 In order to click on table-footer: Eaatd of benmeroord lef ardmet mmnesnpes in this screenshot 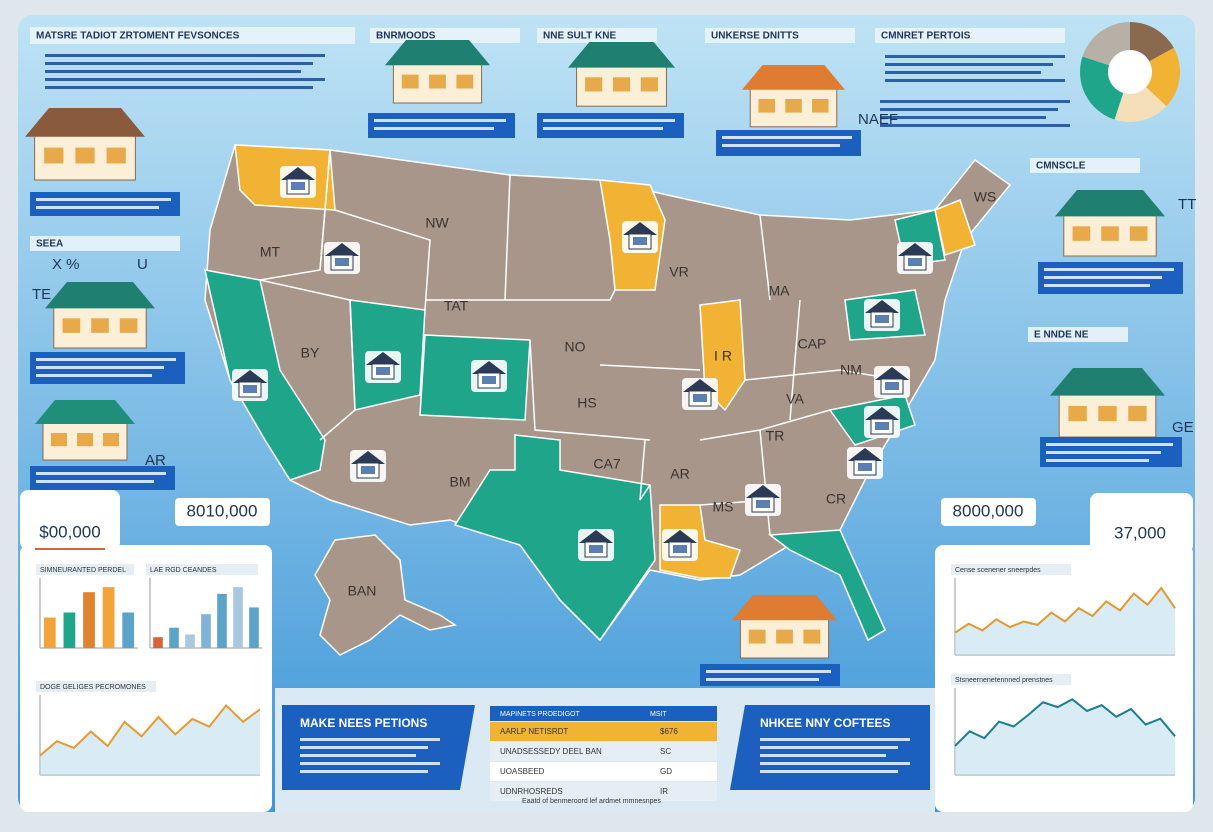, I will do `click(591, 801)`.